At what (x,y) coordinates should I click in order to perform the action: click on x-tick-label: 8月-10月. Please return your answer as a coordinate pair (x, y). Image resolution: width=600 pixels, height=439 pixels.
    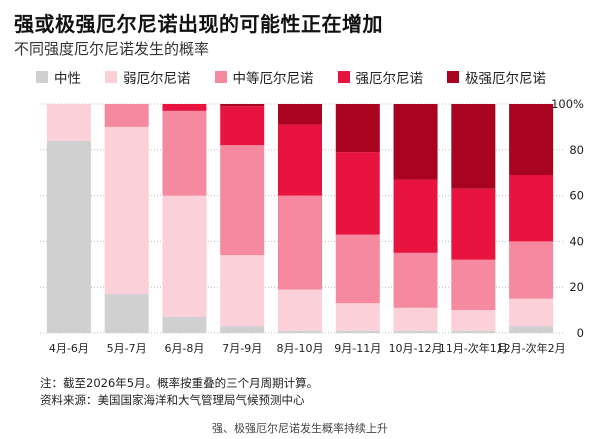
    Looking at the image, I should click on (300, 348).